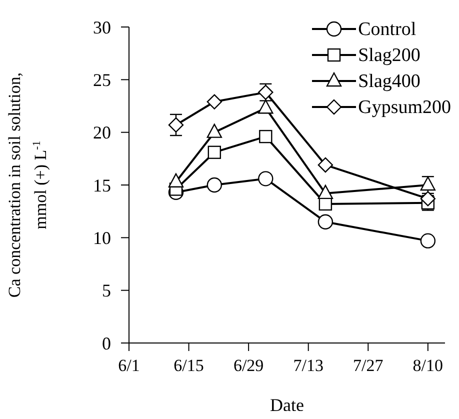  Describe the element at coordinates (102, 27) in the screenshot. I see `y-tick-label: 30` at that location.